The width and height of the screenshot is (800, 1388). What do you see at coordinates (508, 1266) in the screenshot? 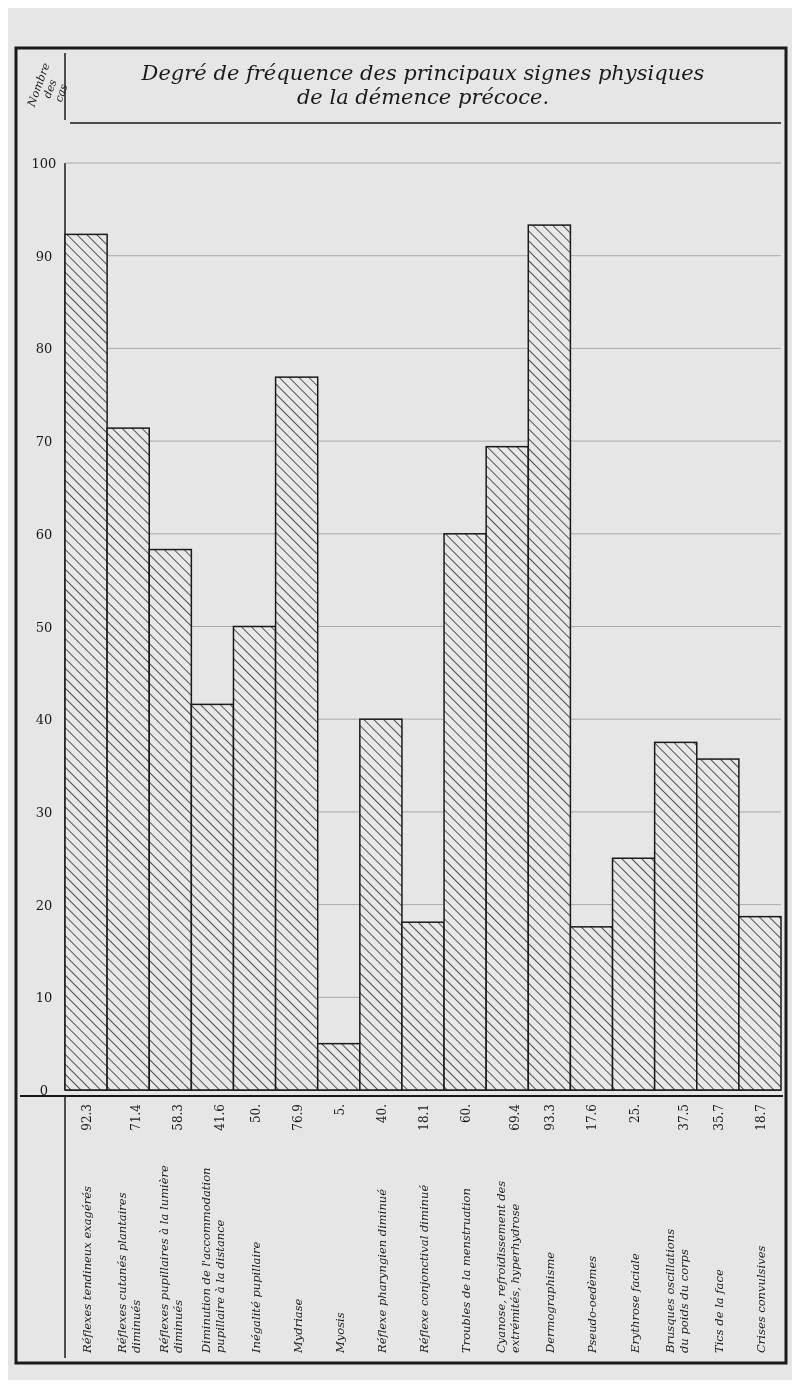
I see `x-tick-label: Cyanose, refroidissement des extrémités, hyperhydrose` at bounding box center [508, 1266].